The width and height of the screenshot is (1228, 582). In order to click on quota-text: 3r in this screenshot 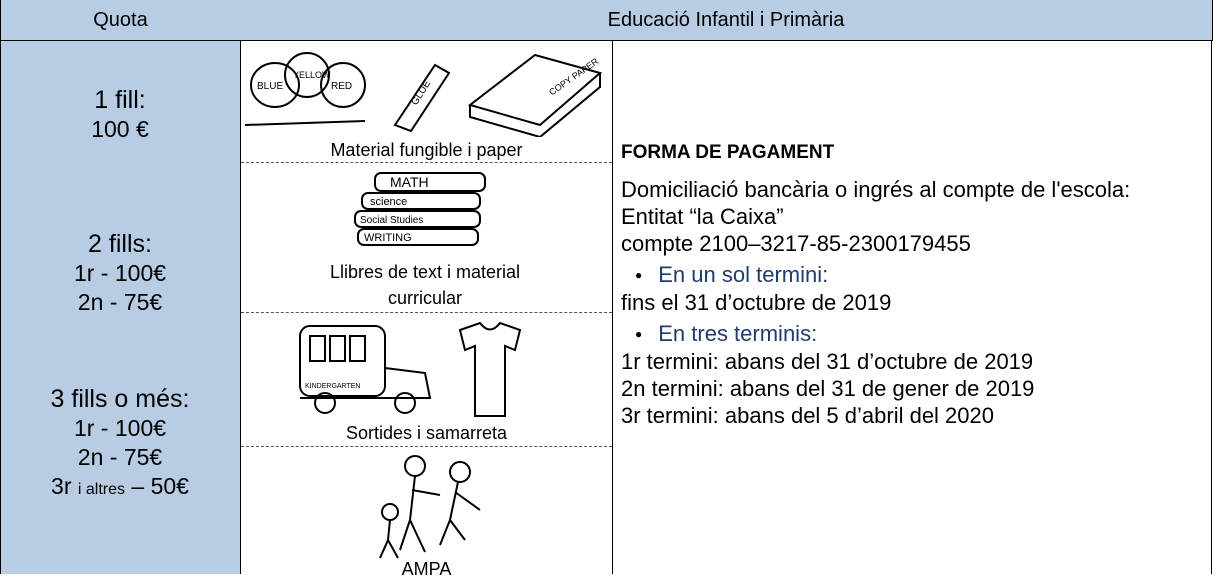, I will do `click(61, 486)`.